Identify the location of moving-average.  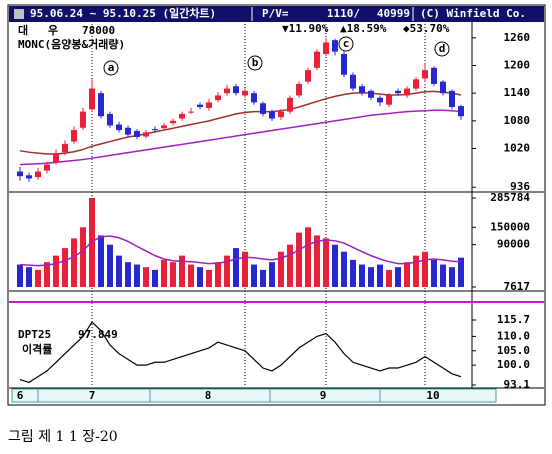
(240, 122).